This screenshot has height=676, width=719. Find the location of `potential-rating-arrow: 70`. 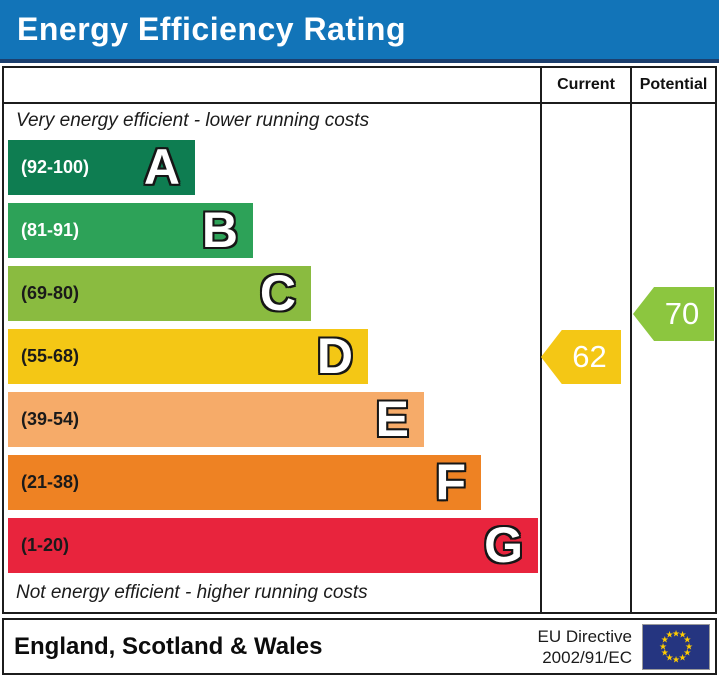

potential-rating-arrow: 70 is located at coordinates (673, 314).